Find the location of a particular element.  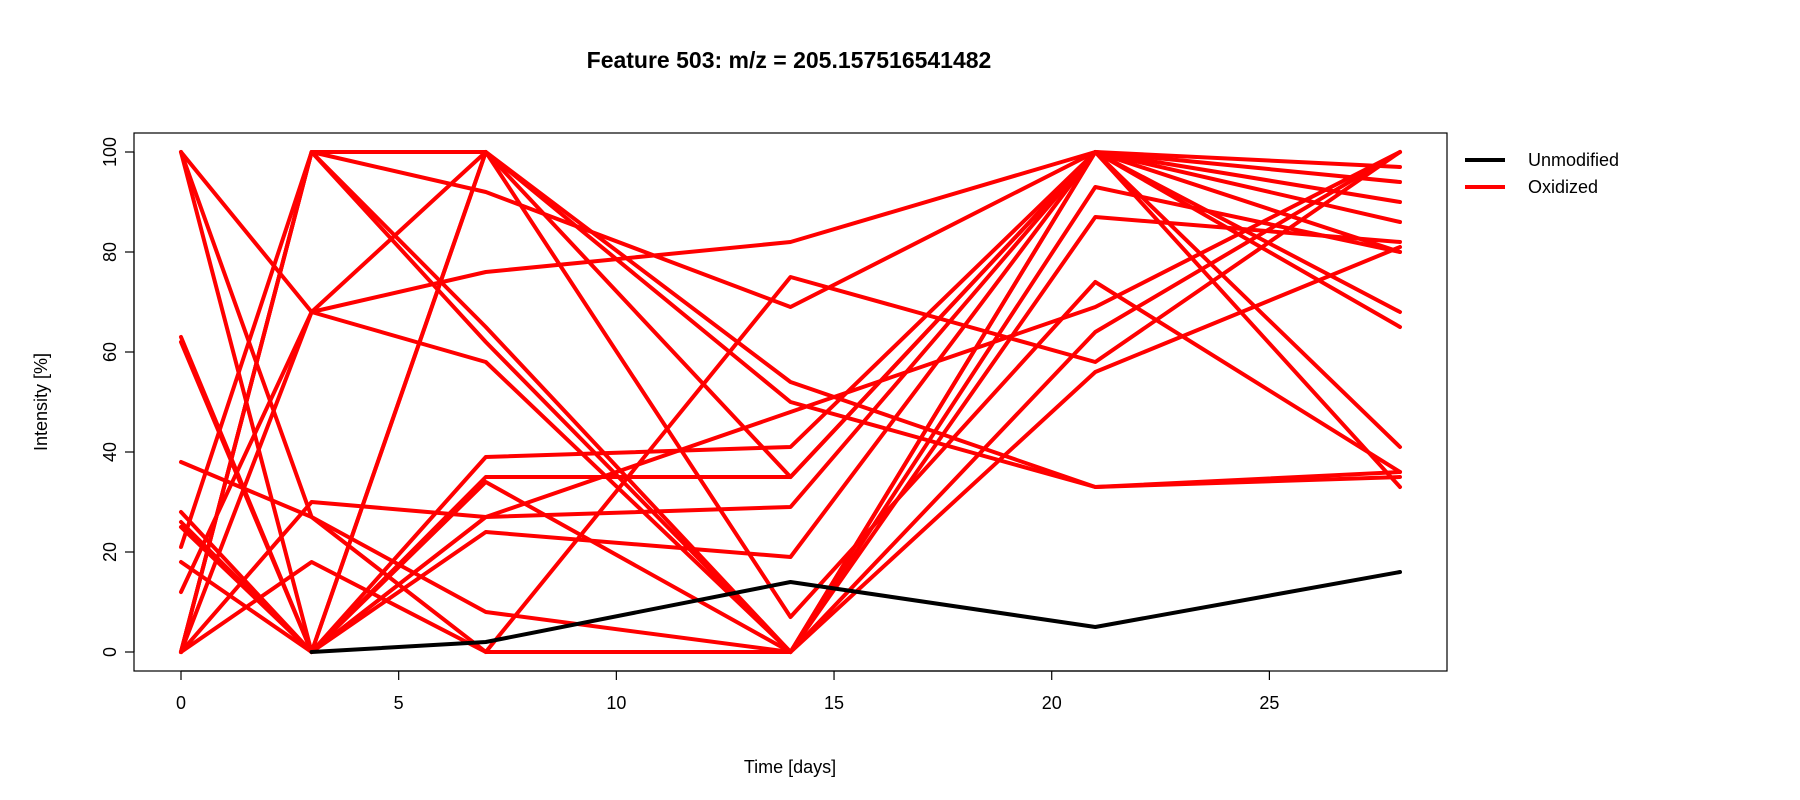

y-axis-label: Intensity [%] is located at coordinates (41, 402).